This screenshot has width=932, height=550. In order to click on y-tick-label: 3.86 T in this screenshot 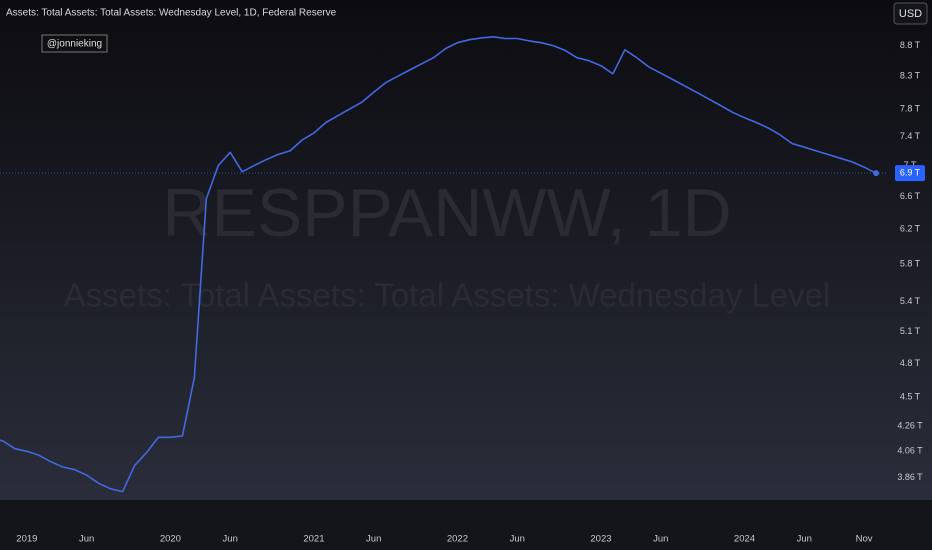, I will do `click(910, 477)`.